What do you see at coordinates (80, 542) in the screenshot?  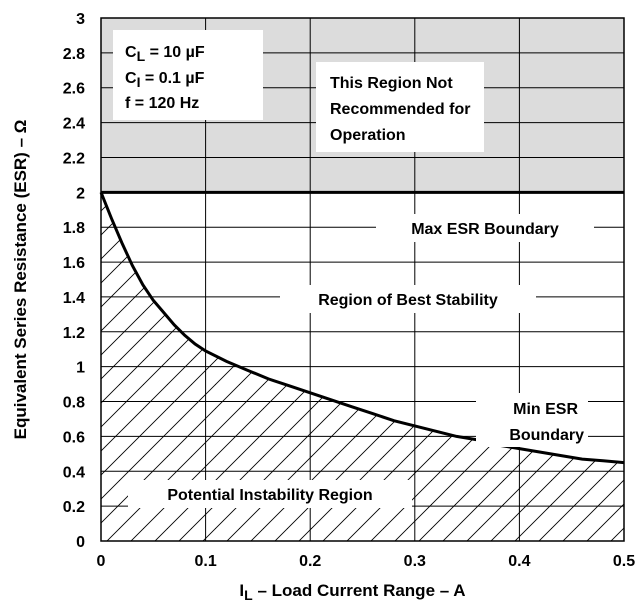 I see `y-tick-label: 0` at bounding box center [80, 542].